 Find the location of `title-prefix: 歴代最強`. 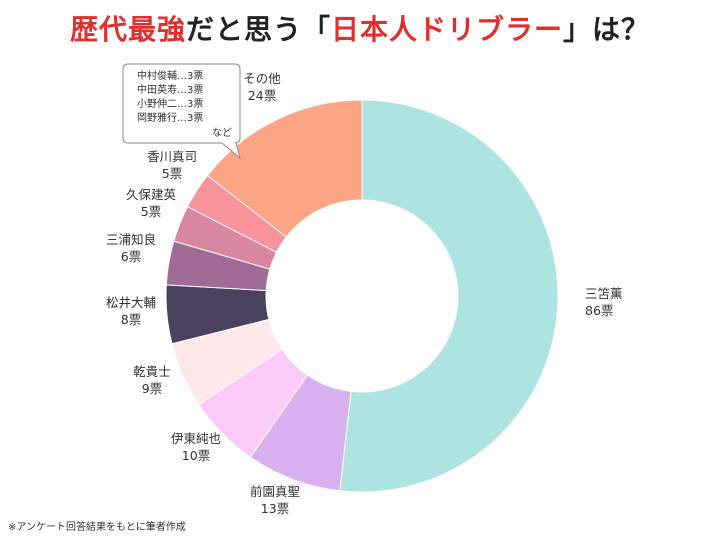

title-prefix: 歴代最強 is located at coordinates (127, 29).